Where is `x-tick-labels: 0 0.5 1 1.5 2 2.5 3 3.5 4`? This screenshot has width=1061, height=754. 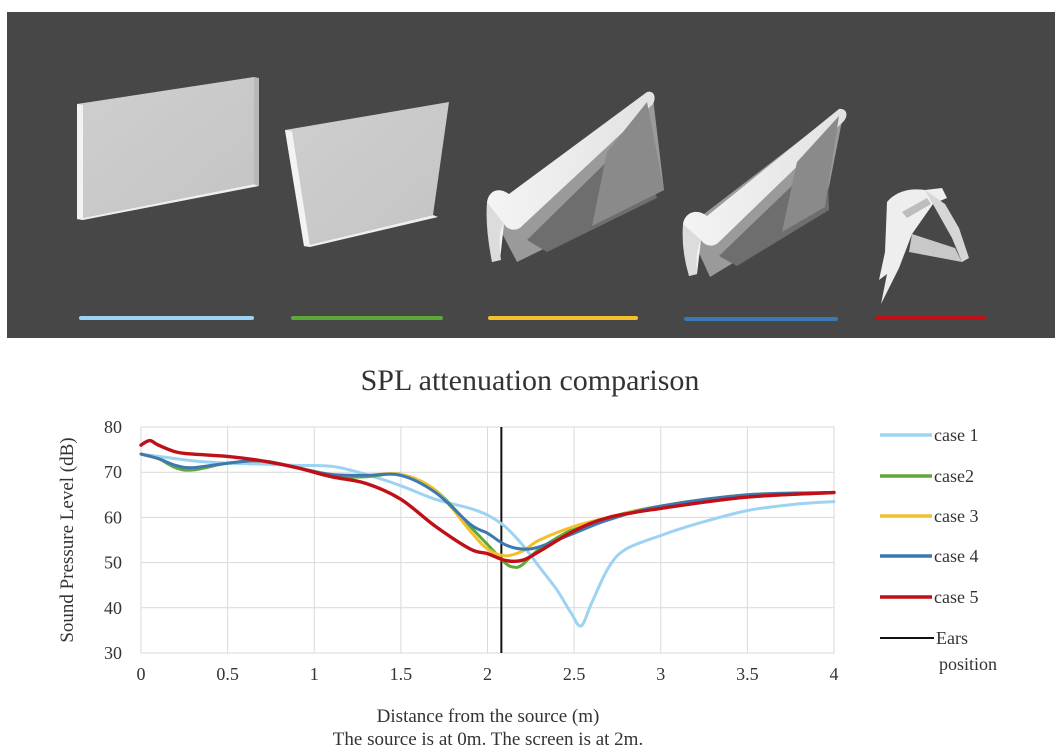 x-tick-labels: 0 0.5 1 1.5 2 2.5 3 3.5 4 is located at coordinates (488, 674).